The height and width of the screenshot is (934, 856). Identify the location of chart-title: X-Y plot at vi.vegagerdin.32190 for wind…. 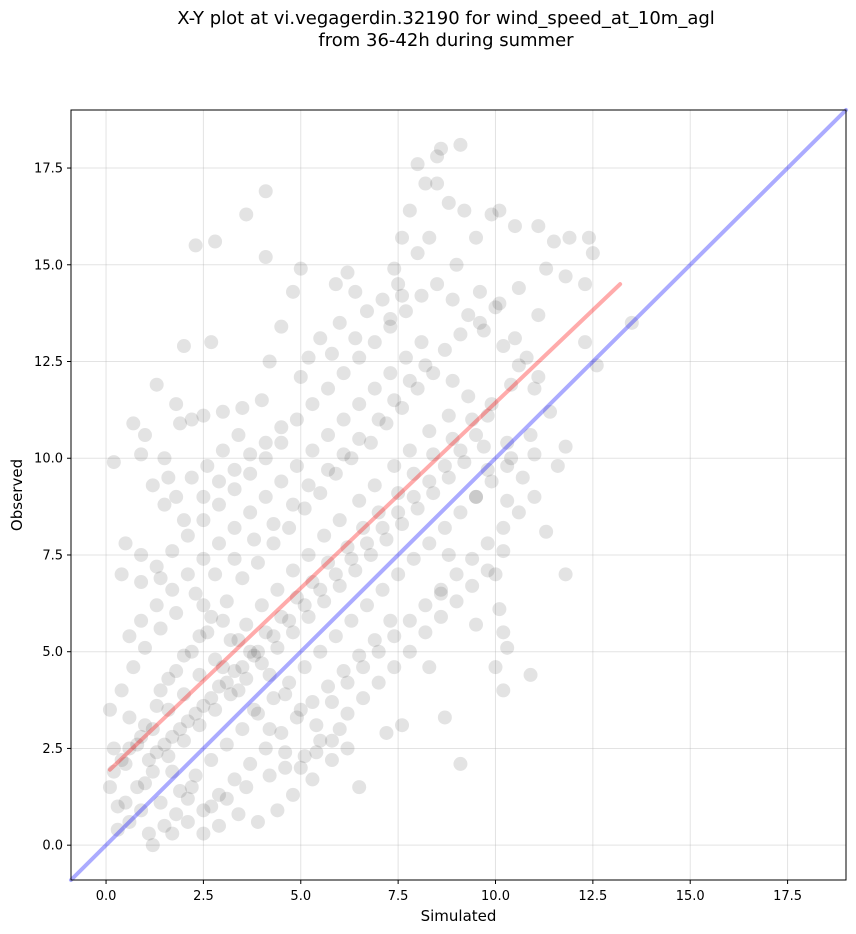
(428, 30).